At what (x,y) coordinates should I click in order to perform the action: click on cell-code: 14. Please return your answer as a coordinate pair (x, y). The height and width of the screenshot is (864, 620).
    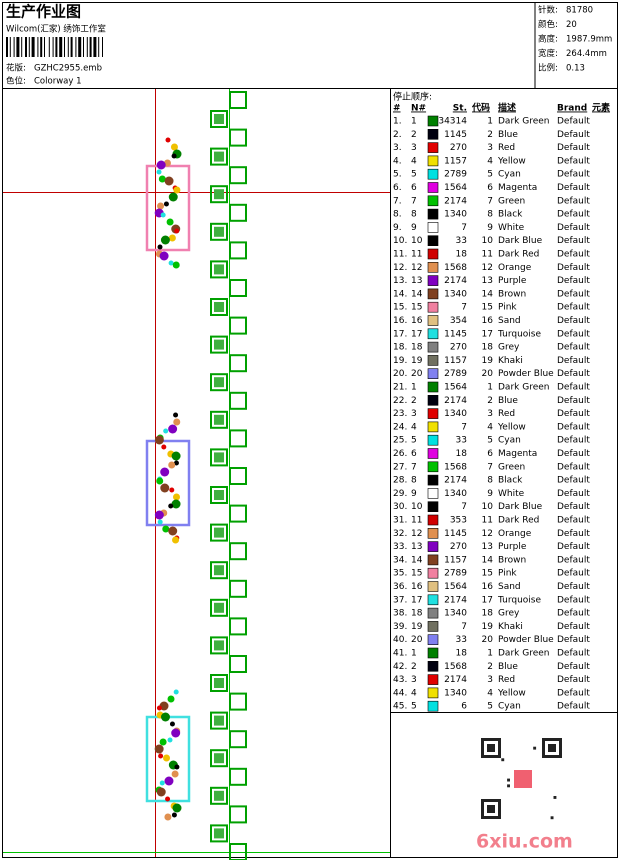
    Looking at the image, I should click on (488, 294).